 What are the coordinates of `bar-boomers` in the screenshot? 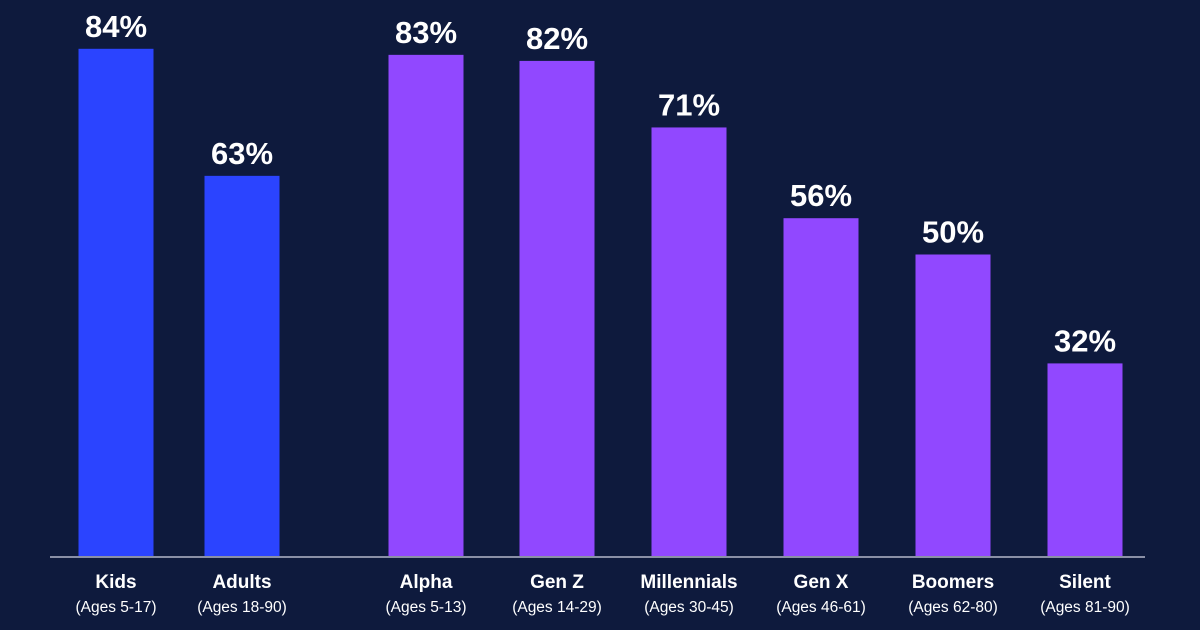 It's located at (953, 405).